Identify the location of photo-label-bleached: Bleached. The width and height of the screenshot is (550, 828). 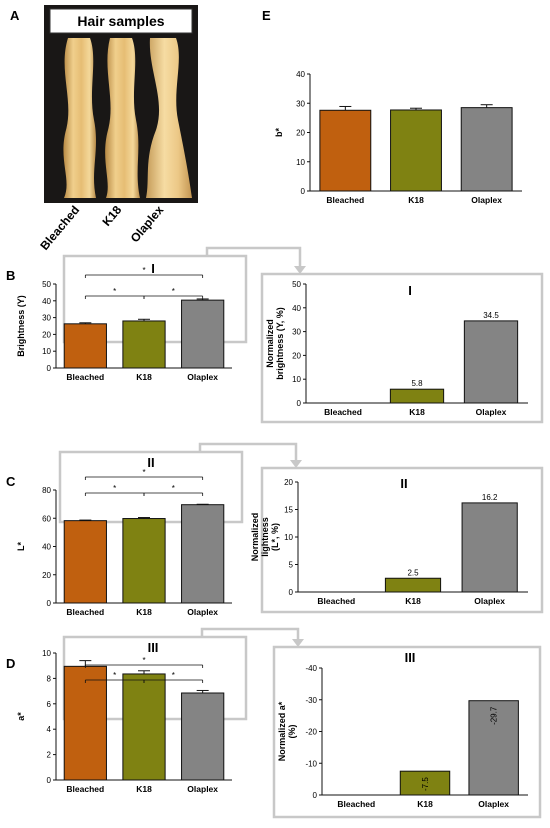
(59, 228).